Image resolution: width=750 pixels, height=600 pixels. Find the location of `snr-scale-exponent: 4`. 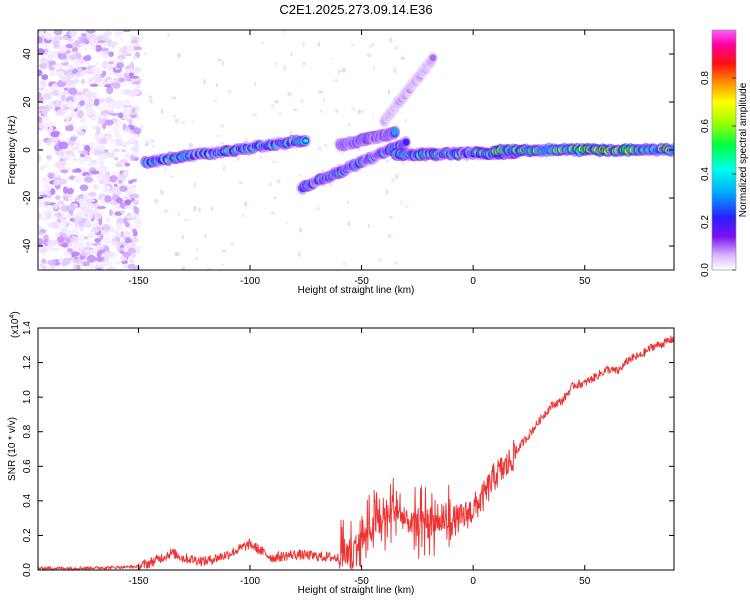

snr-scale-exponent: 4 is located at coordinates (12, 317).